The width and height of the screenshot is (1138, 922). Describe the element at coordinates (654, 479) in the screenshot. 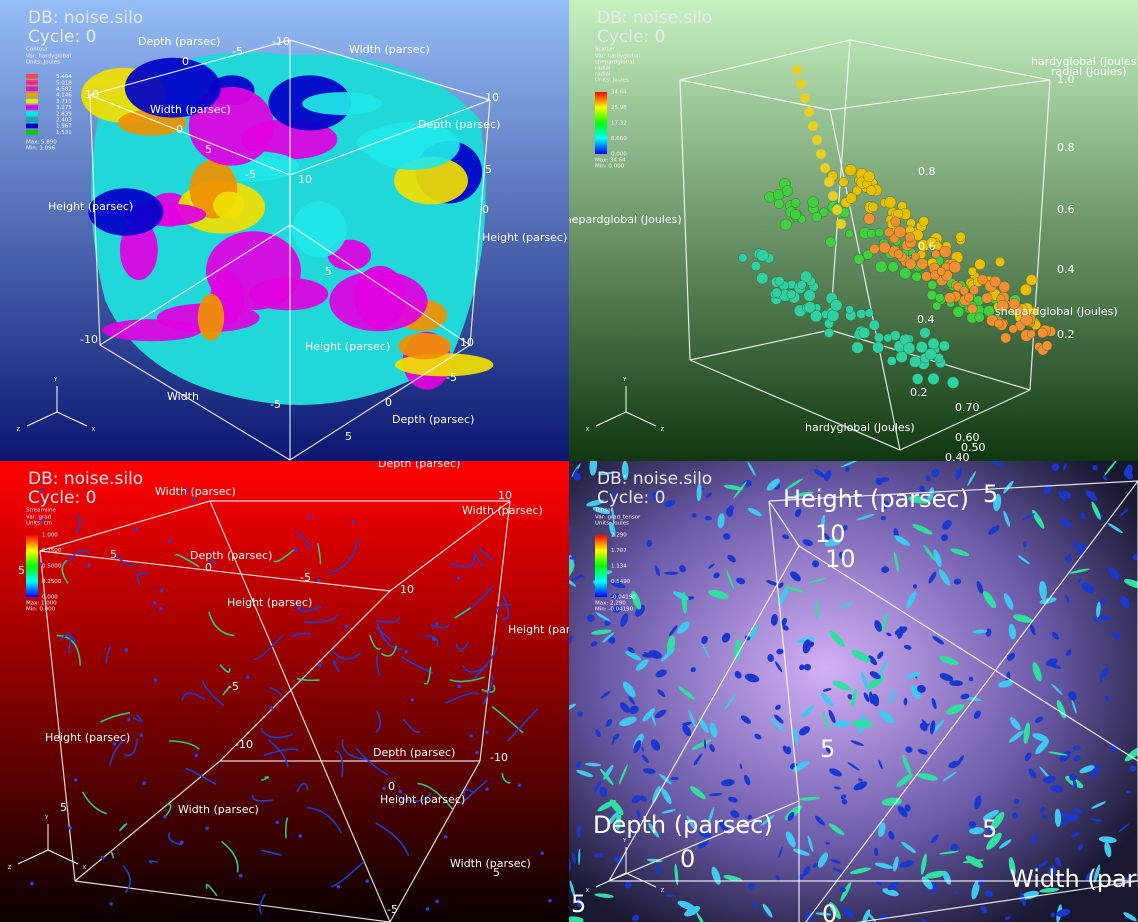

I see `db-title: DB: noise.silo` at that location.